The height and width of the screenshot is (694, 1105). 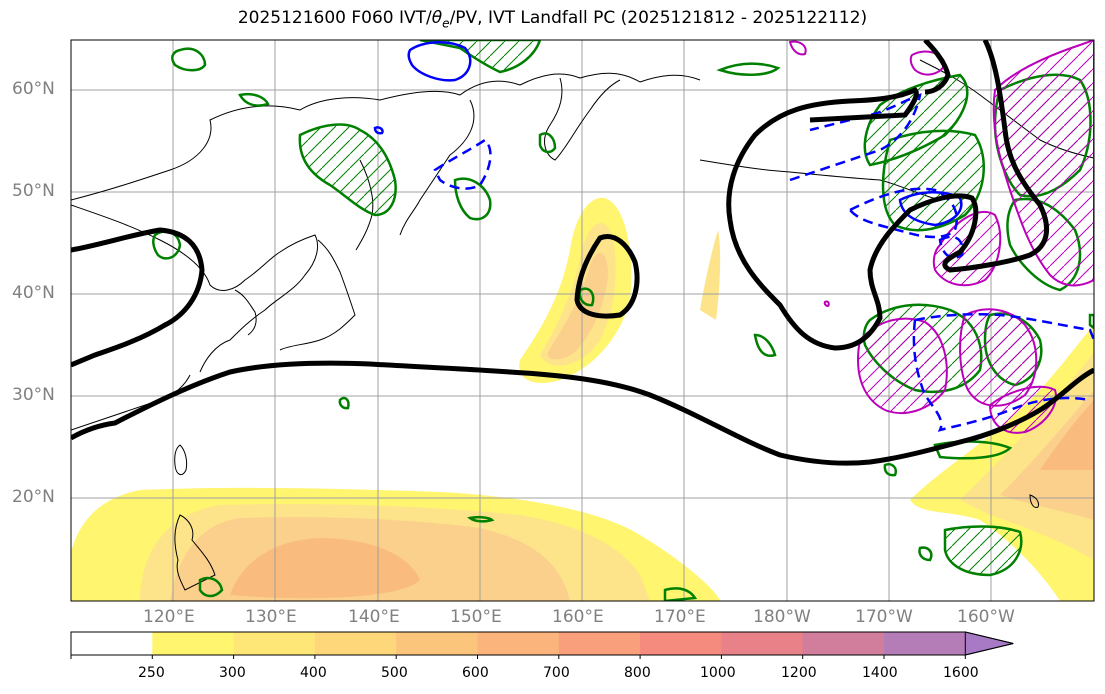 What do you see at coordinates (313, 673) in the screenshot?
I see `colorbar-label-400: 400` at bounding box center [313, 673].